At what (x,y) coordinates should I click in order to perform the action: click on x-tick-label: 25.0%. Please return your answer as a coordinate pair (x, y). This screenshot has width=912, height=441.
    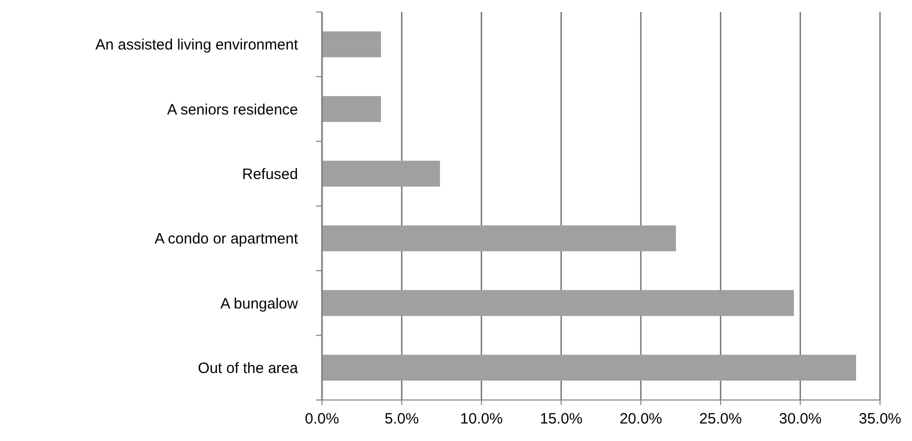
    Looking at the image, I should click on (720, 419).